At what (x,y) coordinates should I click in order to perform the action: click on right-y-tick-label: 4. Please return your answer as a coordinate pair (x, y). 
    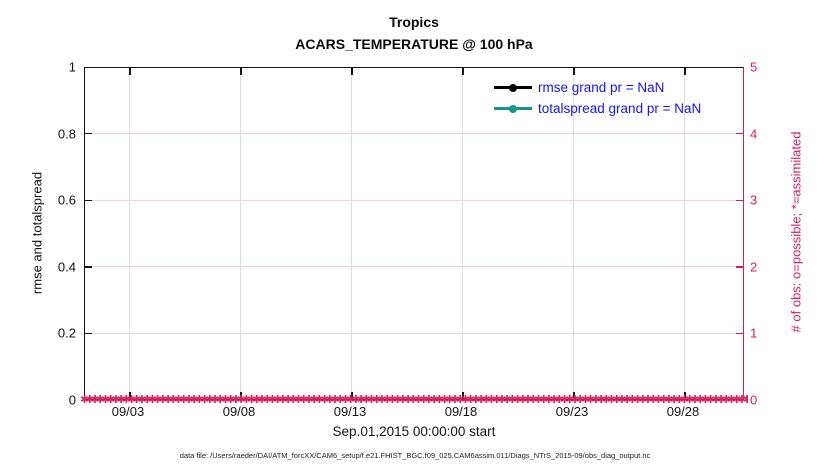
    Looking at the image, I should click on (754, 134).